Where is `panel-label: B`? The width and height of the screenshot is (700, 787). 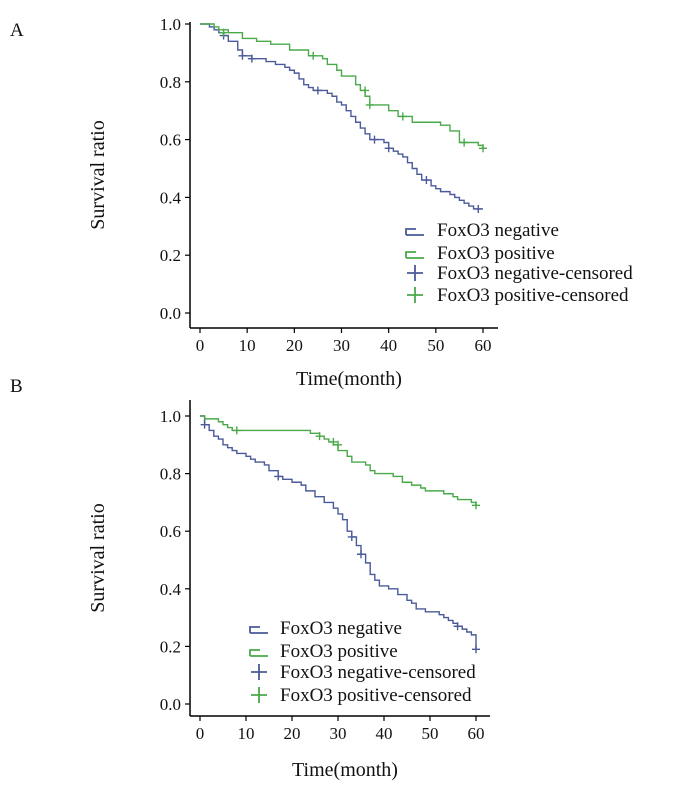 panel-label: B is located at coordinates (16, 386).